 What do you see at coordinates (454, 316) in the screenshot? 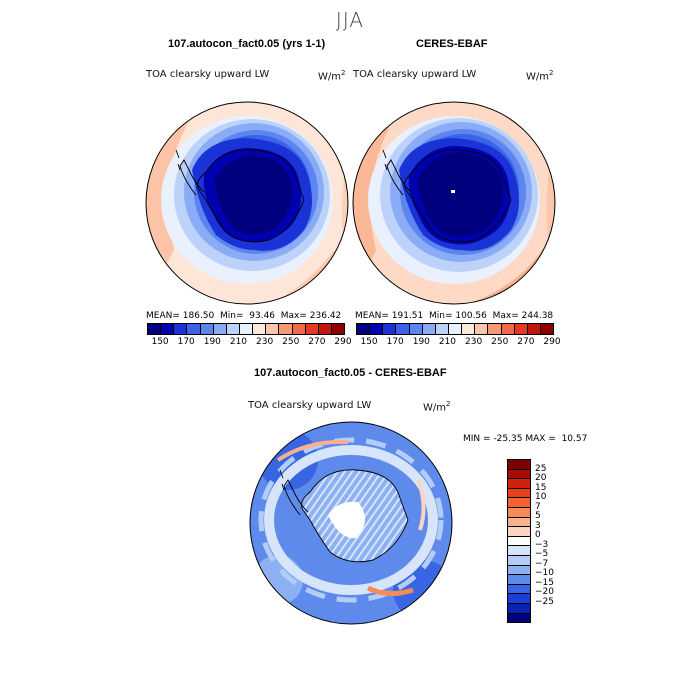
I see `panel2-stats: MEAN= 191.51 Min= 100.56 Max= 244.38` at bounding box center [454, 316].